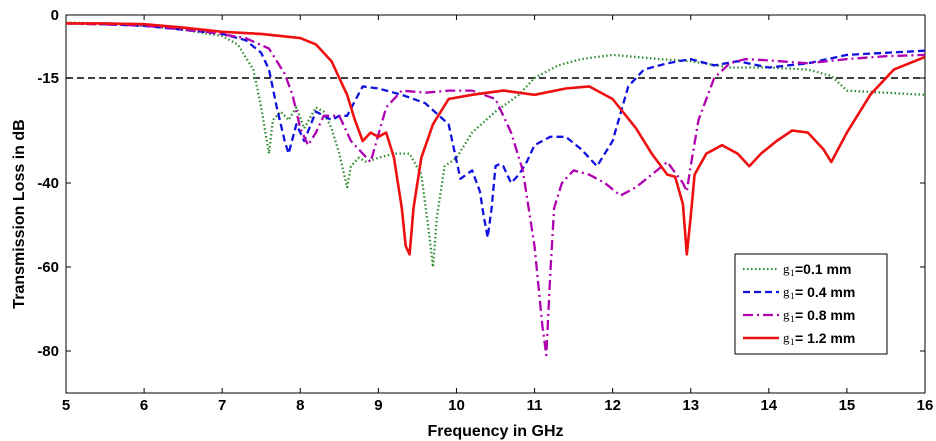  Describe the element at coordinates (811, 304) in the screenshot. I see `legend: g 1 =0.1 mmg 1 = 0.4 mmg 1 = 0.8 mmg 1 = 1.2 mm` at that location.